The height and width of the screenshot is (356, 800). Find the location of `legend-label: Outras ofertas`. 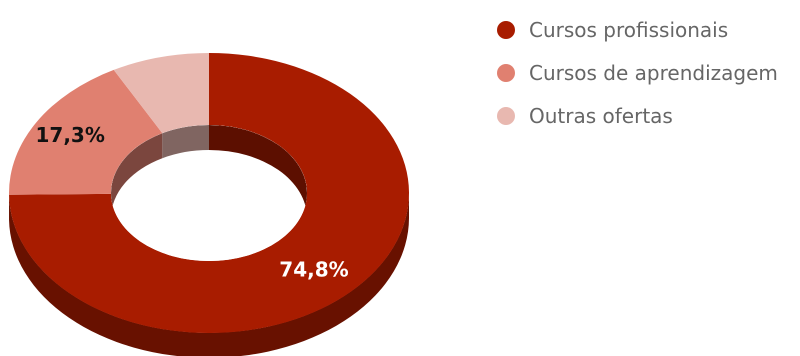

legend-label: Outras ofertas is located at coordinates (601, 115).